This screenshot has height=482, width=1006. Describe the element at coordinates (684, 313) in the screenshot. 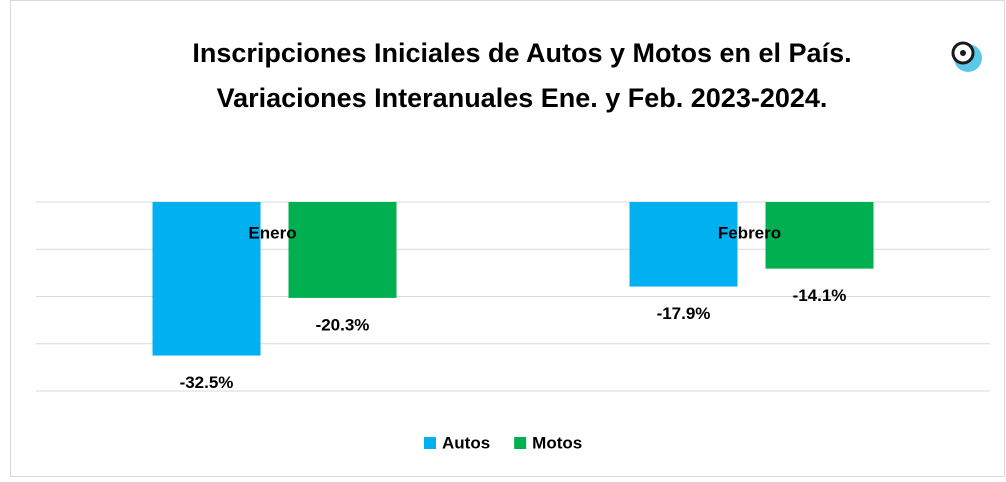

I see `data-label: -17.9%` at that location.